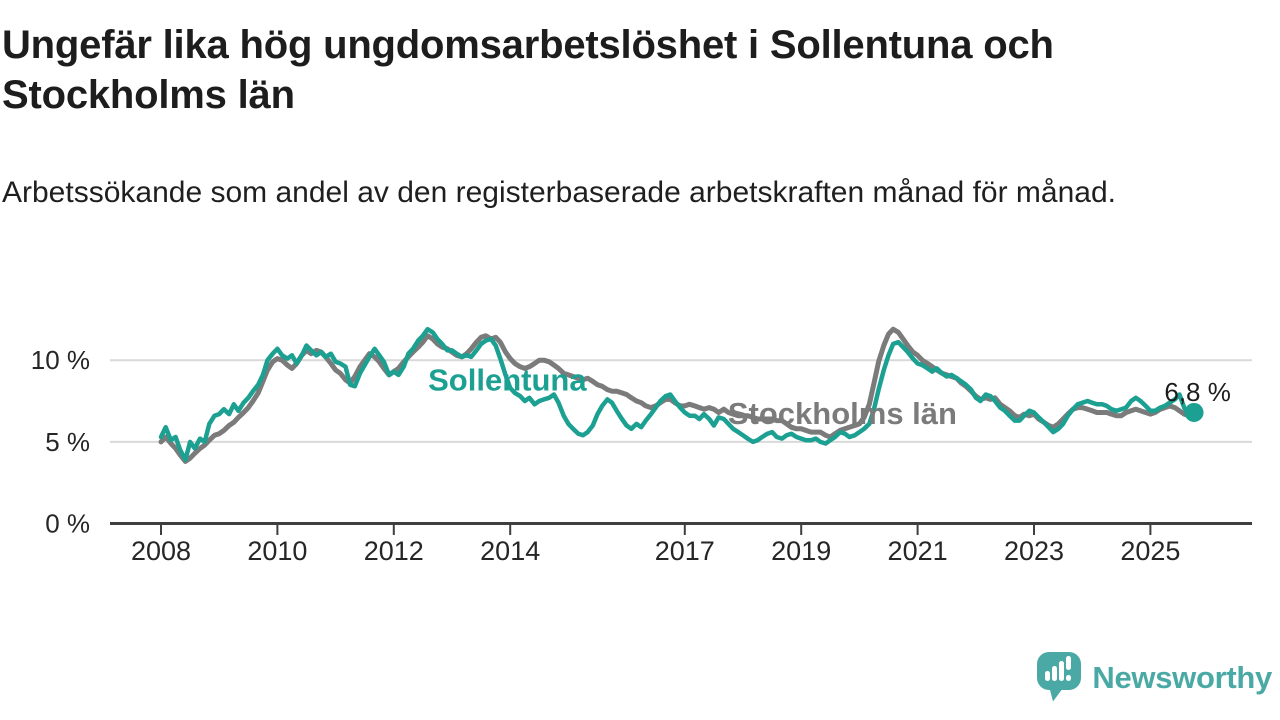 The width and height of the screenshot is (1280, 720). What do you see at coordinates (60, 360) in the screenshot?
I see `y-tick-label: 10 %` at bounding box center [60, 360].